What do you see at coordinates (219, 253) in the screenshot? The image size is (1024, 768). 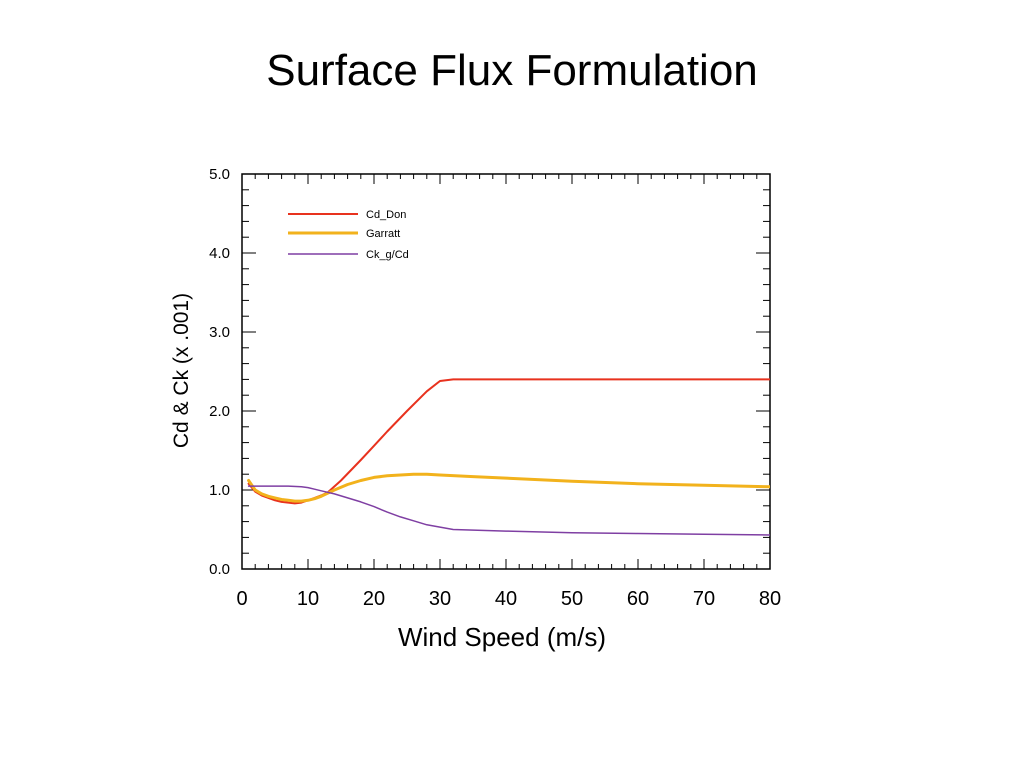 I see `y-tick-label: 4.0` at bounding box center [219, 253].